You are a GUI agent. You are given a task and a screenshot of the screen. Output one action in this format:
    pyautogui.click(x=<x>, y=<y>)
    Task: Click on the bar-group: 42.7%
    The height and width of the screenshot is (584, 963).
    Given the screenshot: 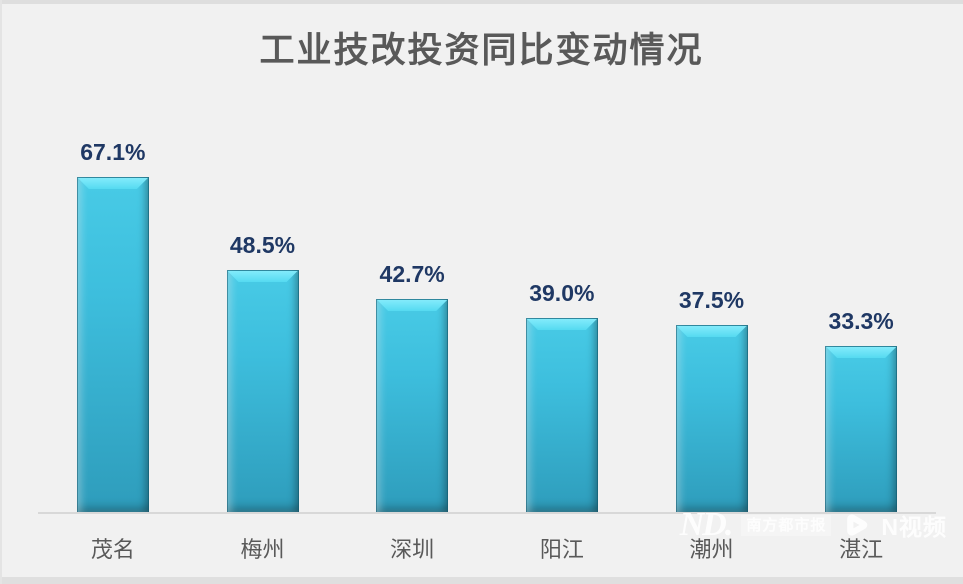 What is the action you would take?
    pyautogui.click(x=412, y=387)
    